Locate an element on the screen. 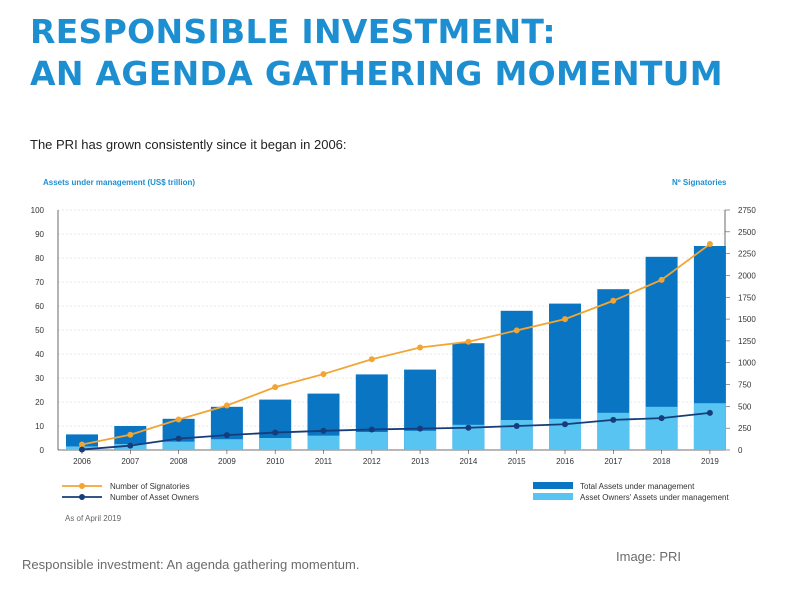 Image resolution: width=802 pixels, height=595 pixels. x-tick-label: 2015 is located at coordinates (517, 461).